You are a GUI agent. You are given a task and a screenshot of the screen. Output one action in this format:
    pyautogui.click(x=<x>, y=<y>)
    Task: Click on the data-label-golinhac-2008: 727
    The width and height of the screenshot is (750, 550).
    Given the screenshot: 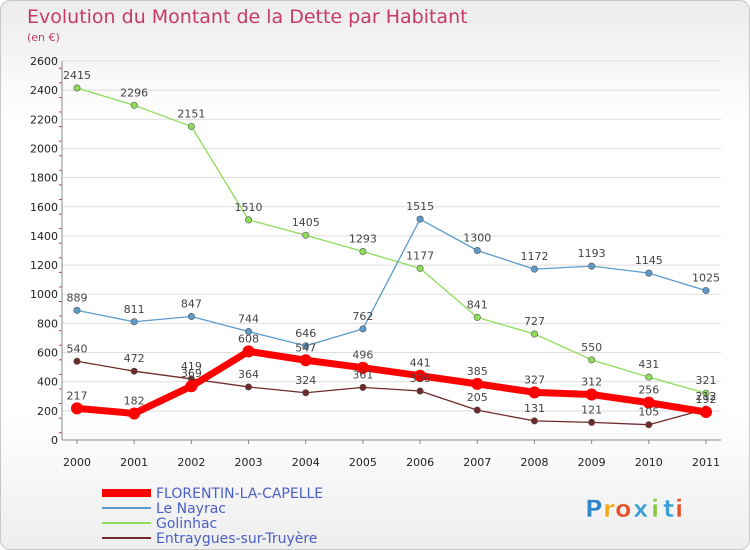 What is the action you would take?
    pyautogui.click(x=534, y=321)
    